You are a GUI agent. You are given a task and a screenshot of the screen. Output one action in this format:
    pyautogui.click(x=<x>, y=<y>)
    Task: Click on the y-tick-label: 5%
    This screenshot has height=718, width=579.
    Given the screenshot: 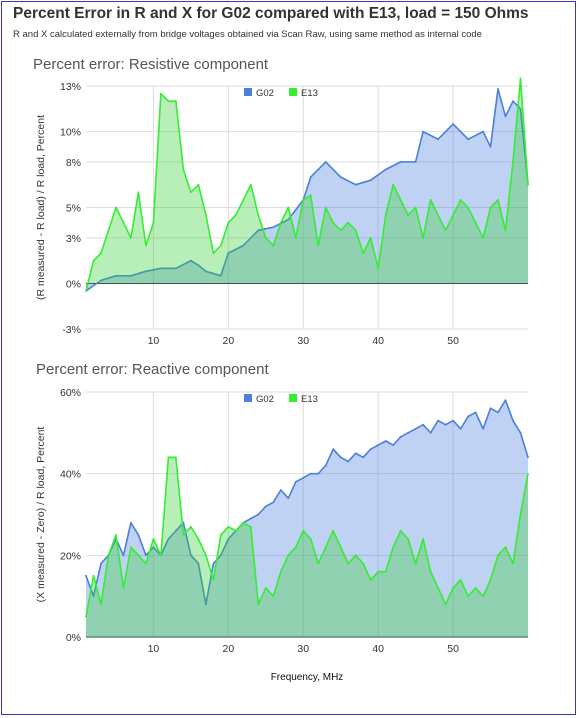 What is the action you would take?
    pyautogui.click(x=73, y=209)
    